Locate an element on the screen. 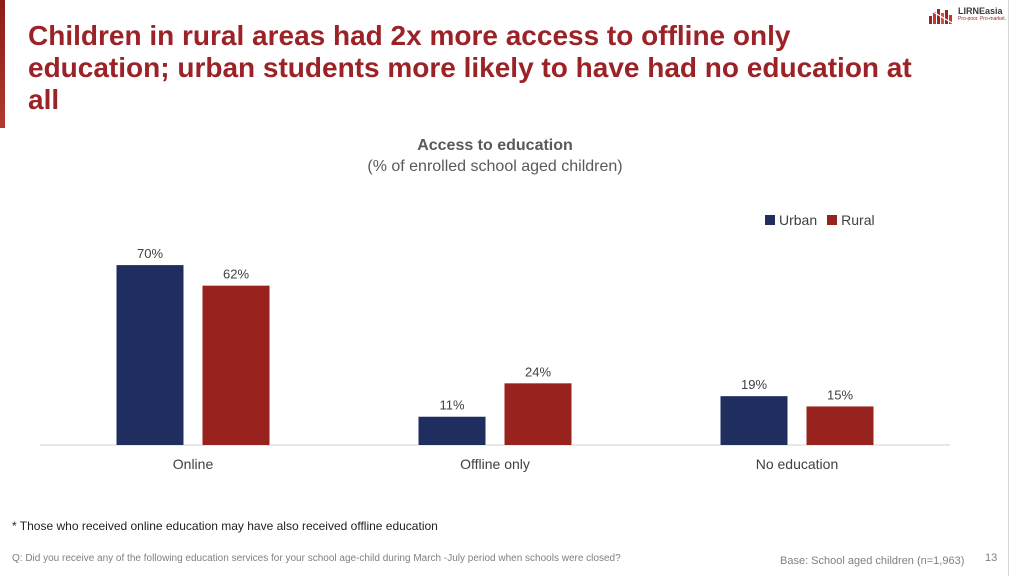 The width and height of the screenshot is (1024, 576). data-label-rural-offline-only: 24% is located at coordinates (538, 371).